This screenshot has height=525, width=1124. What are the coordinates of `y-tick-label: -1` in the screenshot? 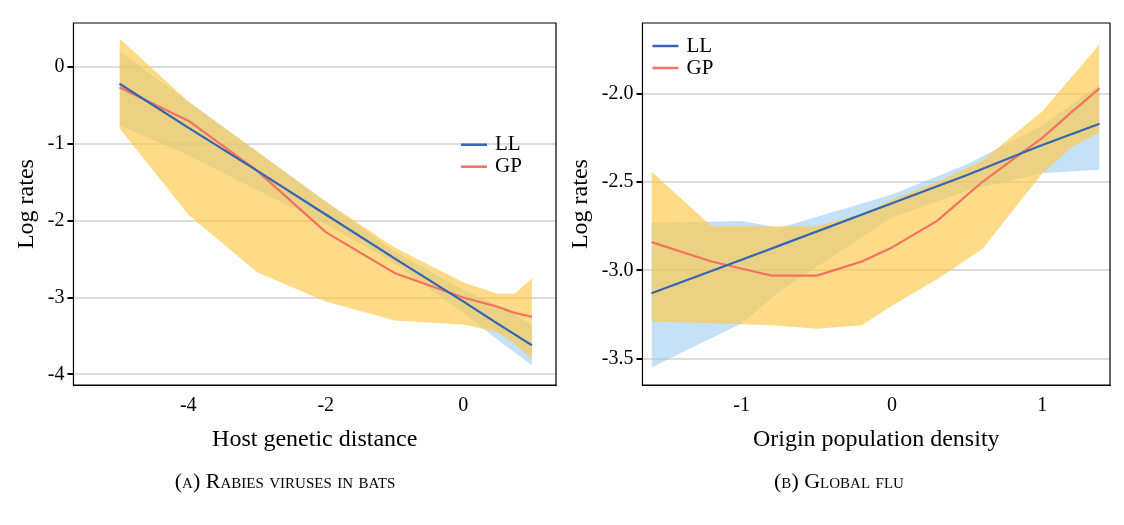 It's located at (56, 141).